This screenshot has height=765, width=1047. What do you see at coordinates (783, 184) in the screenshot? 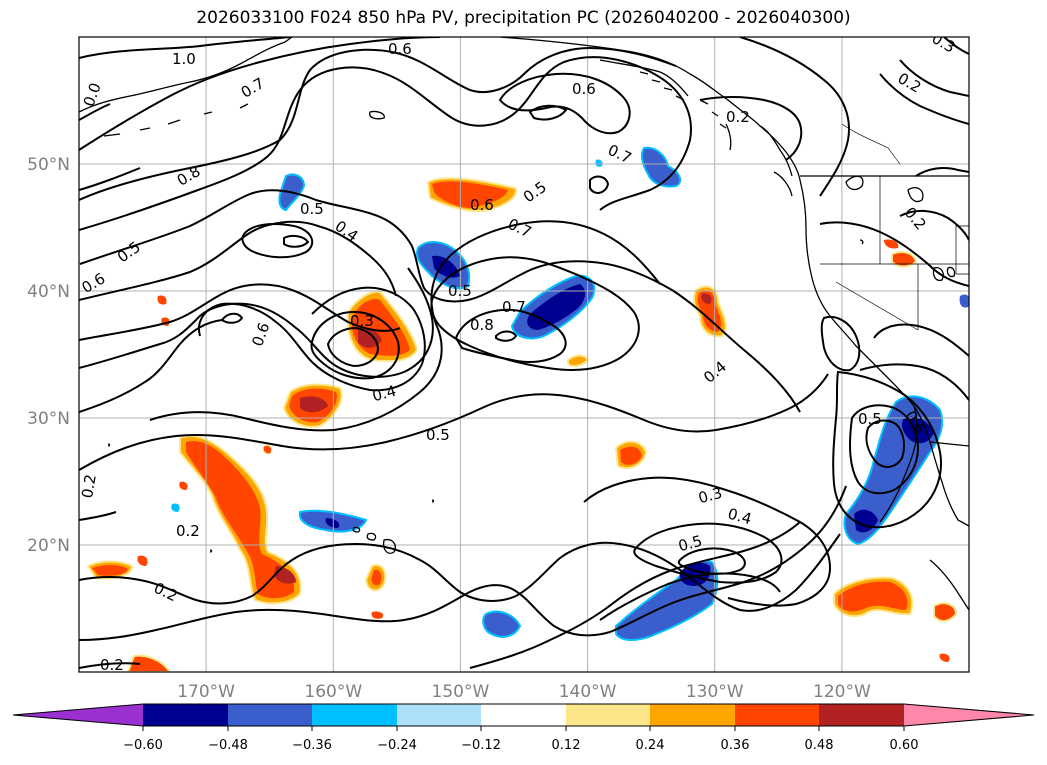
I see `island-vancouver` at bounding box center [783, 184].